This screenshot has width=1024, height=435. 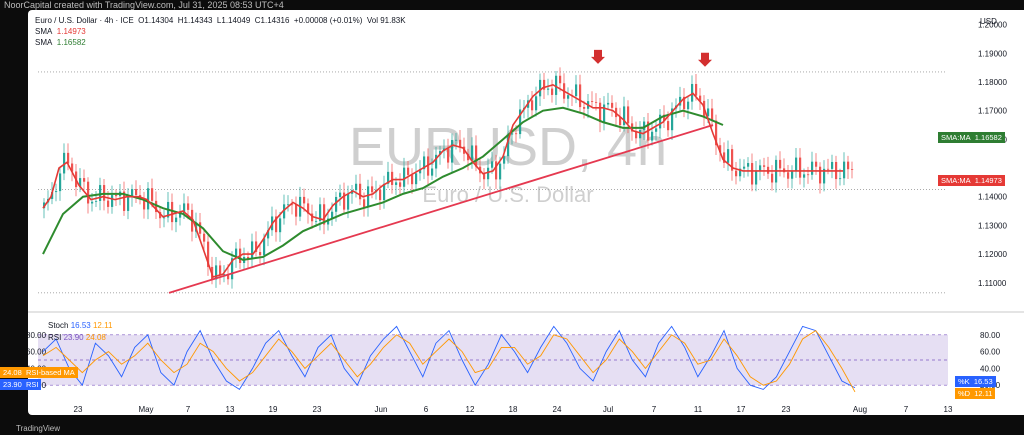 What do you see at coordinates (971, 137) in the screenshot?
I see `sma-slow-price-badge: SMA:MA 1.16582` at bounding box center [971, 137].